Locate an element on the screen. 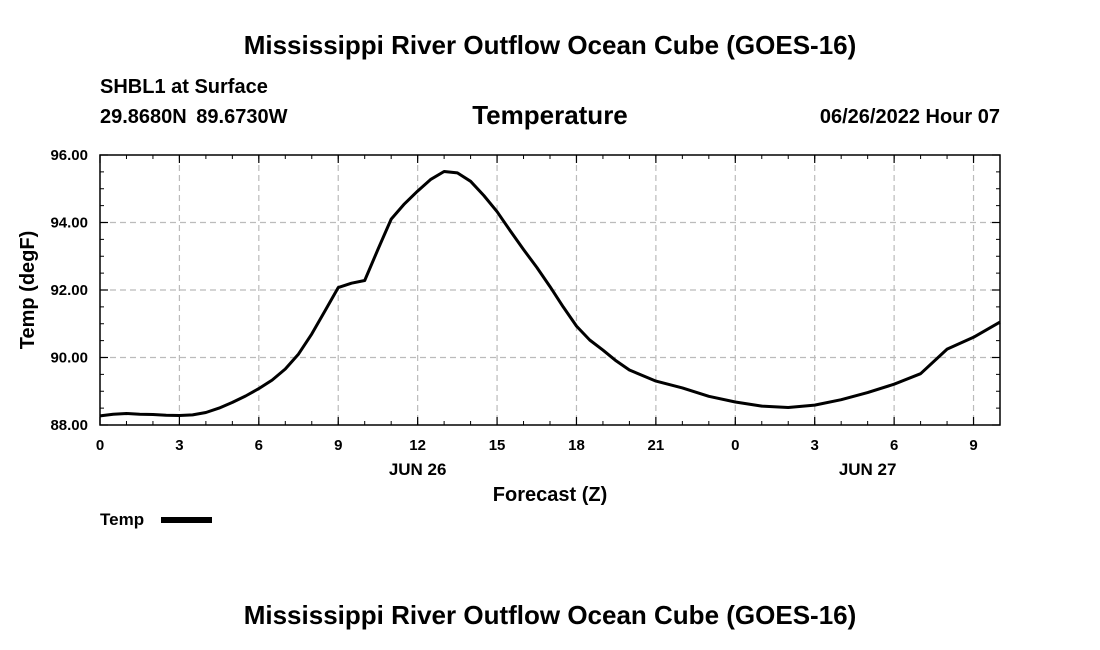 Image resolution: width=1100 pixels, height=650 pixels. x-tick-label: 12 is located at coordinates (417, 445).